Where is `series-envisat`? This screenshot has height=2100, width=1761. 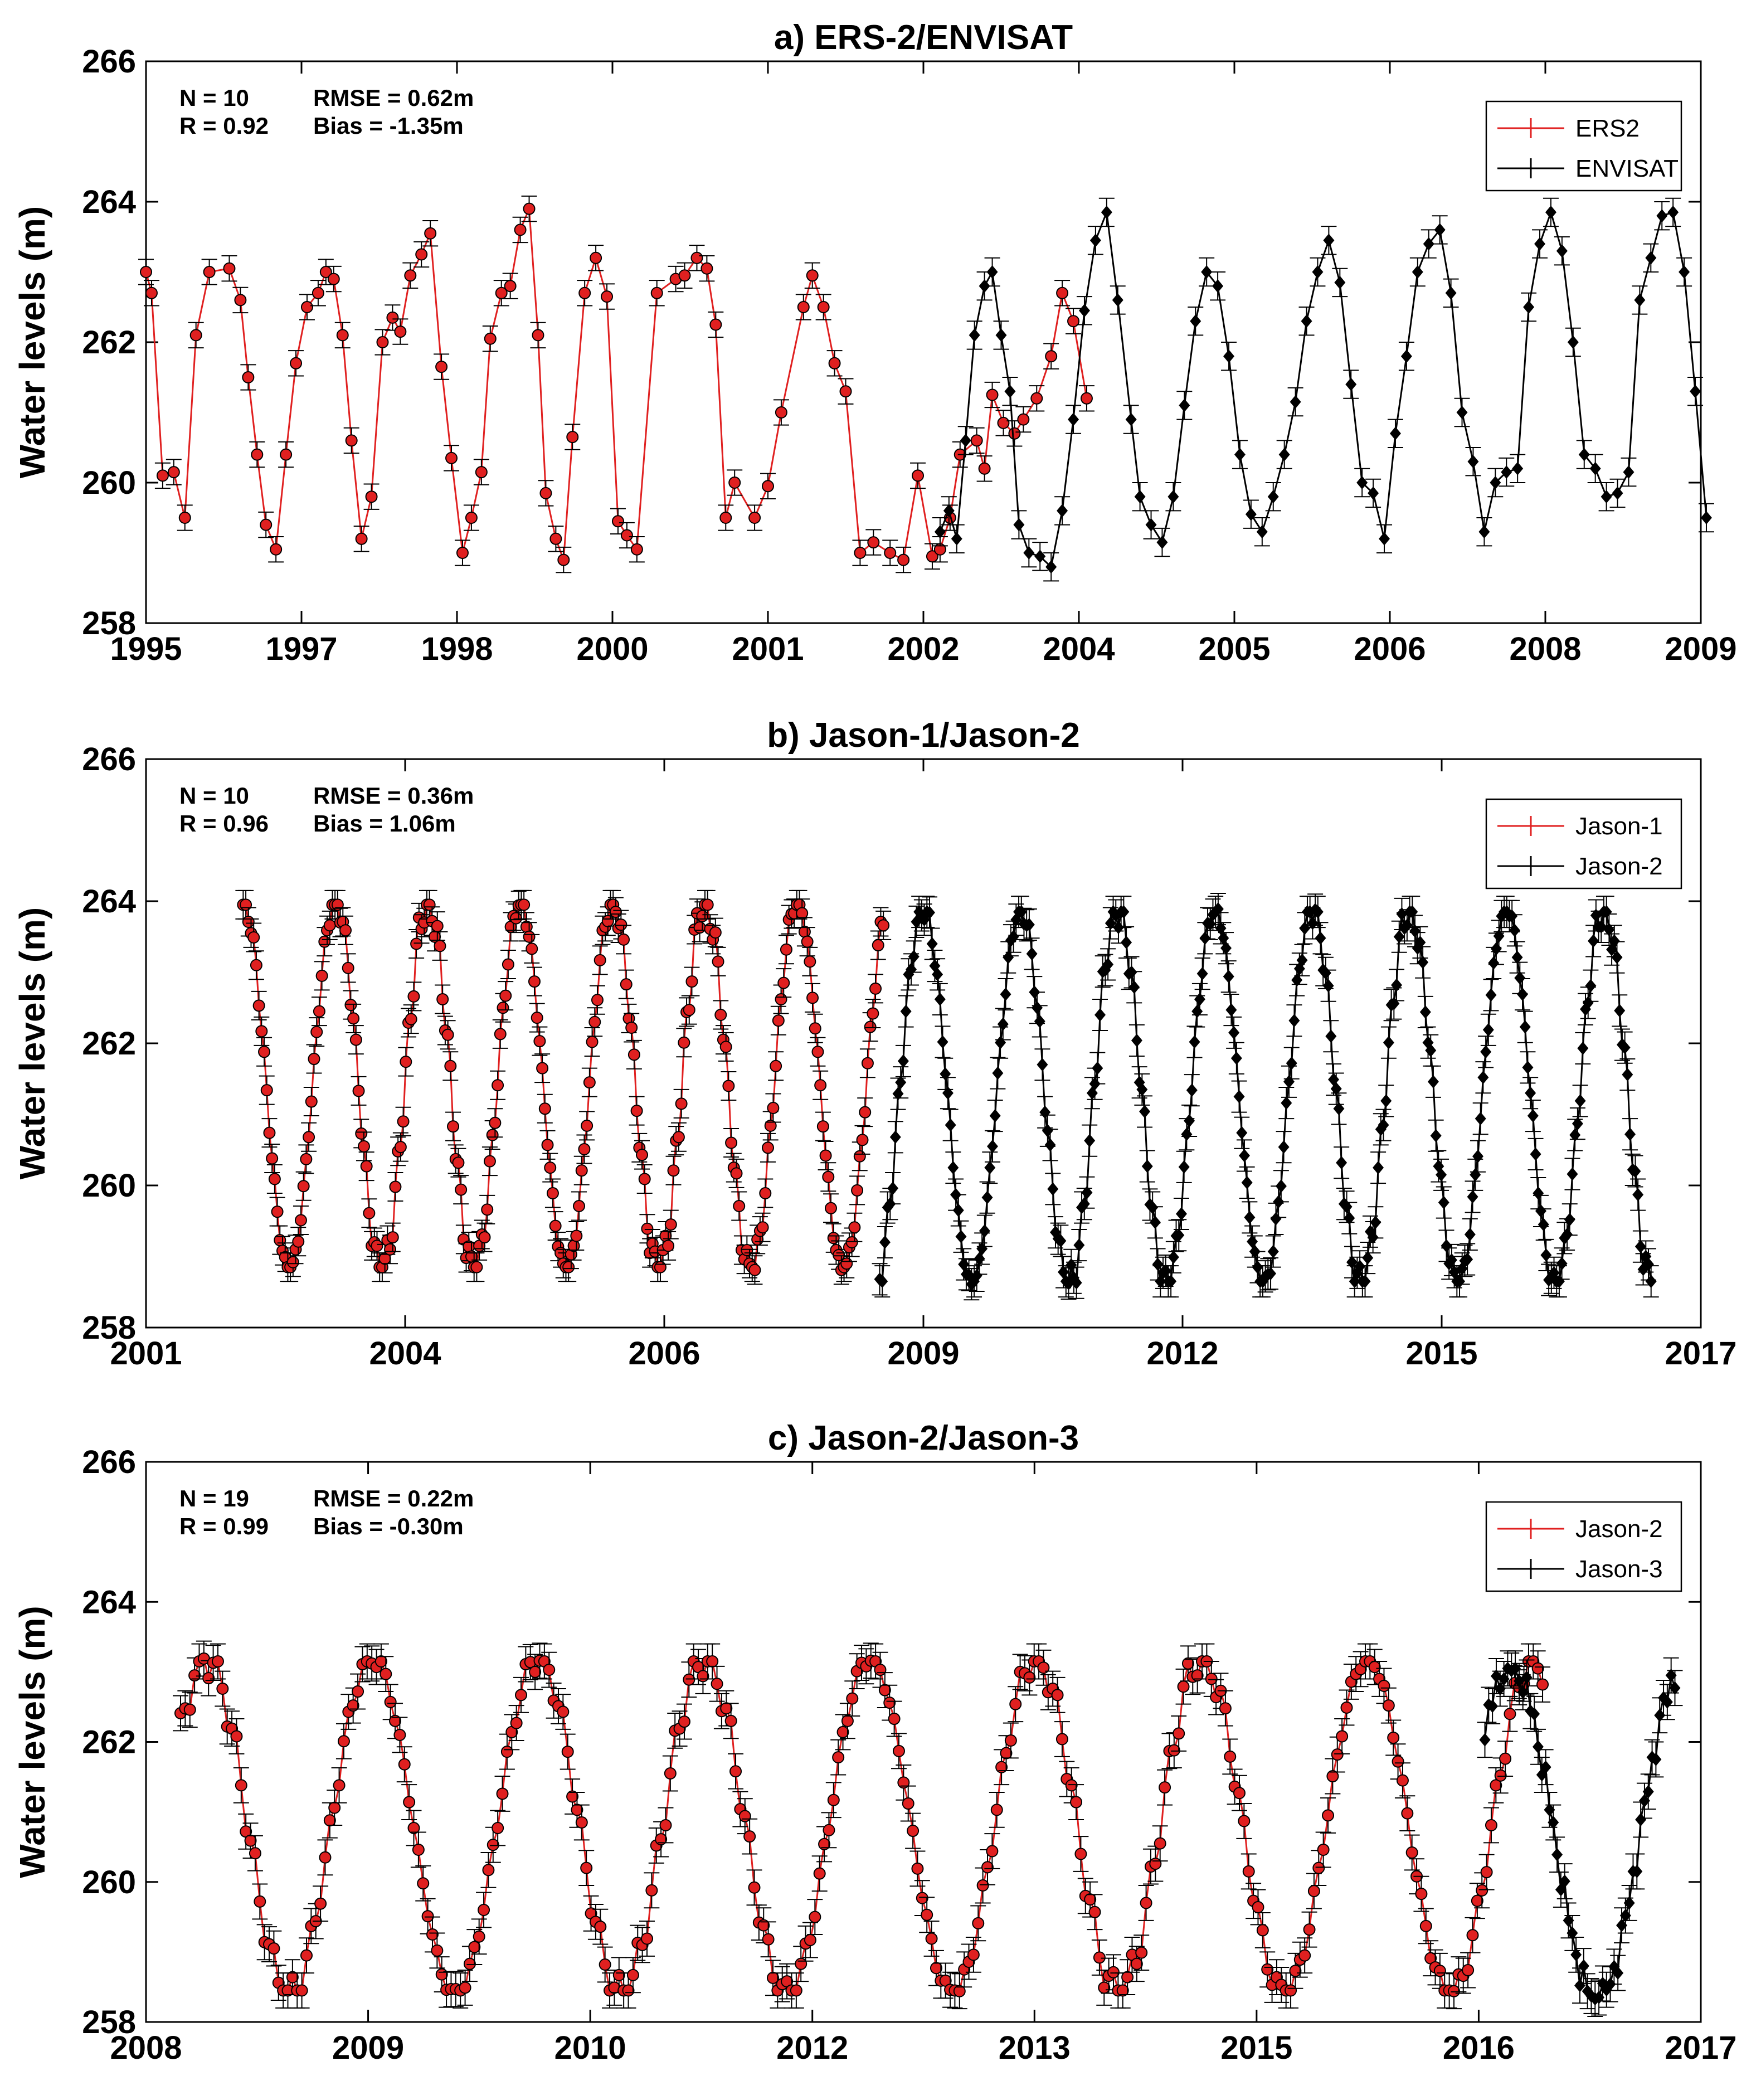 series-envisat is located at coordinates (1323, 389).